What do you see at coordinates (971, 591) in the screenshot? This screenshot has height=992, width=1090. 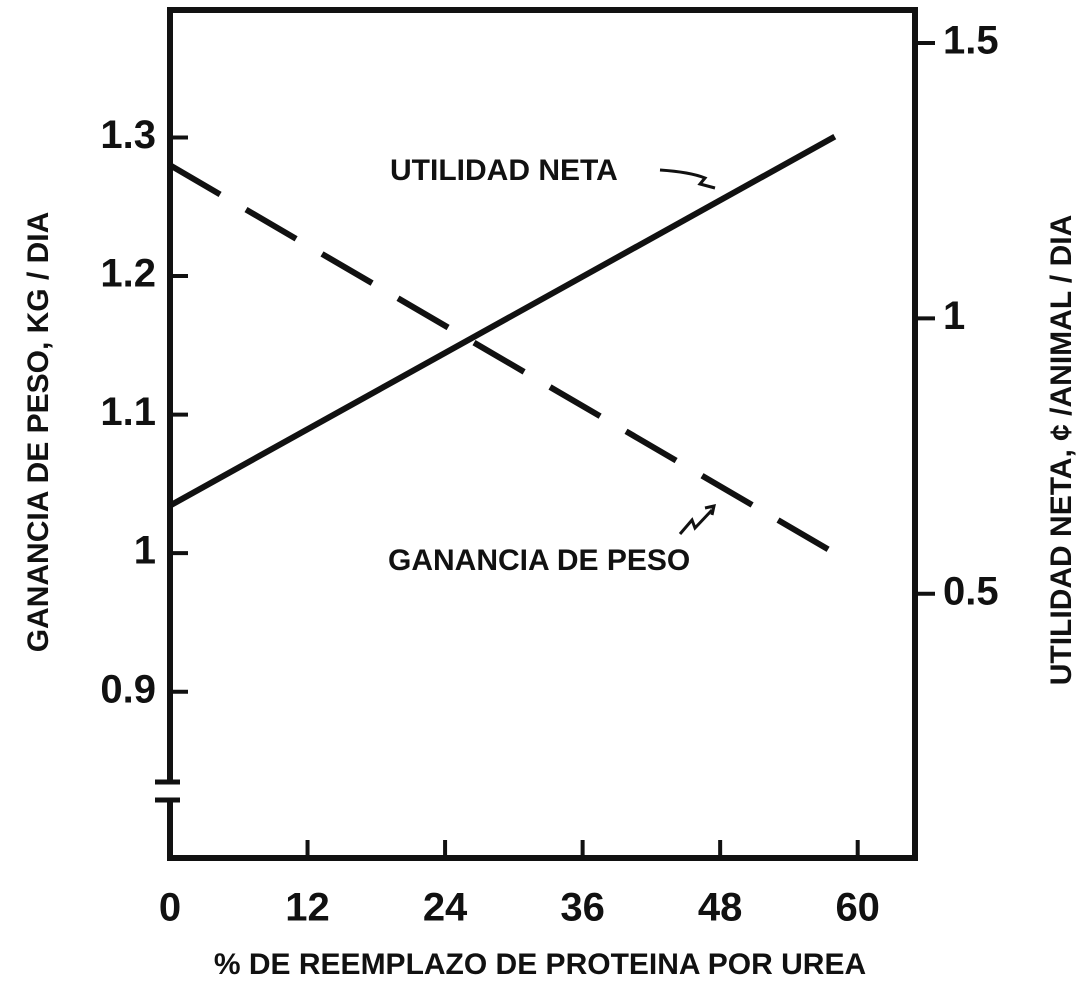 I see `y2-tick-label: 0.5` at bounding box center [971, 591].